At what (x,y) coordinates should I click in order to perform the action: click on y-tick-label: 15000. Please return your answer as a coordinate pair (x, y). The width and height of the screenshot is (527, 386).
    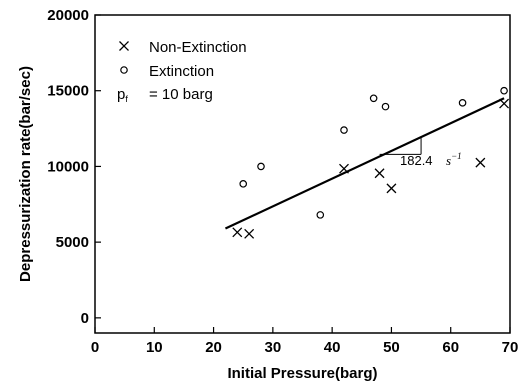
    Looking at the image, I should click on (68, 91).